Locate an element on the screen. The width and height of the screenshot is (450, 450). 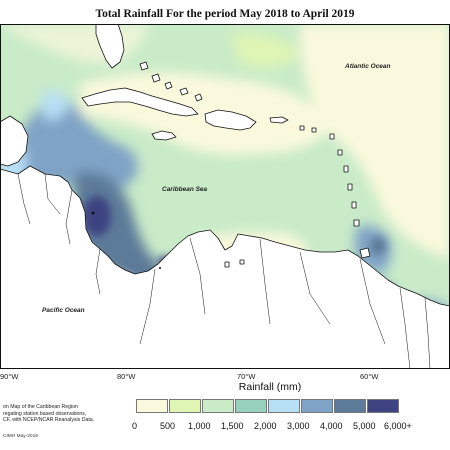
legend-level-4: 2,000 is located at coordinates (265, 426).